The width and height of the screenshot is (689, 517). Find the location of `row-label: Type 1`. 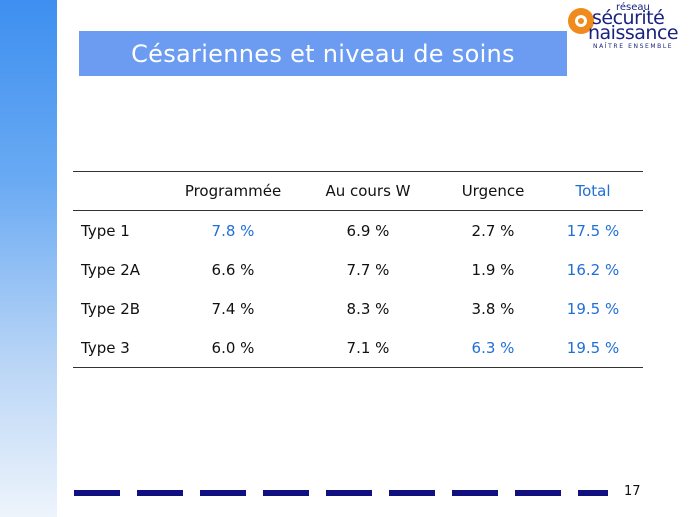

row-label: Type 1 is located at coordinates (105, 230).